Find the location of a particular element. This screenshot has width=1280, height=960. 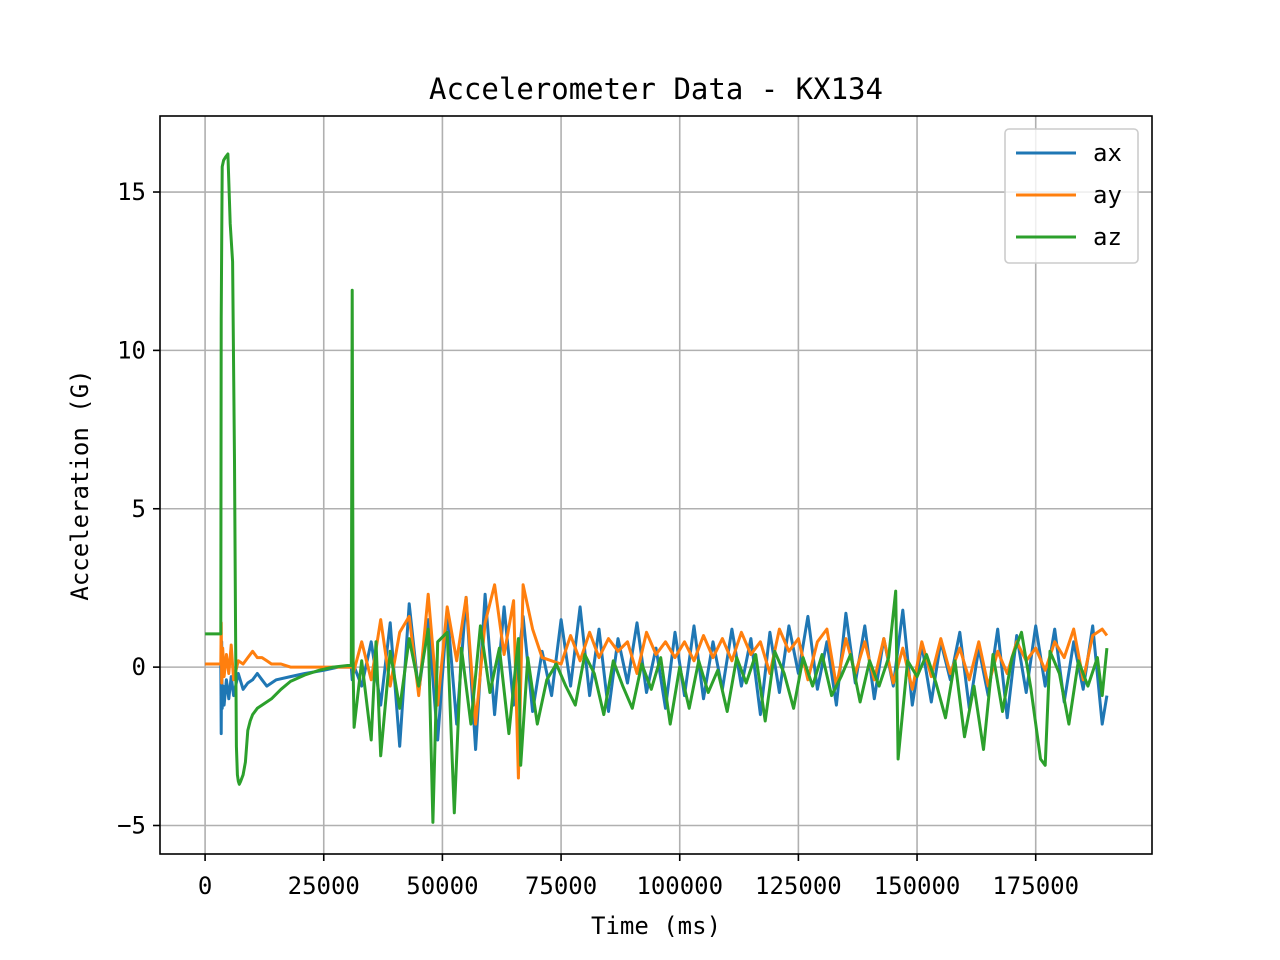

y-tick-label: 15 is located at coordinates (131, 192).